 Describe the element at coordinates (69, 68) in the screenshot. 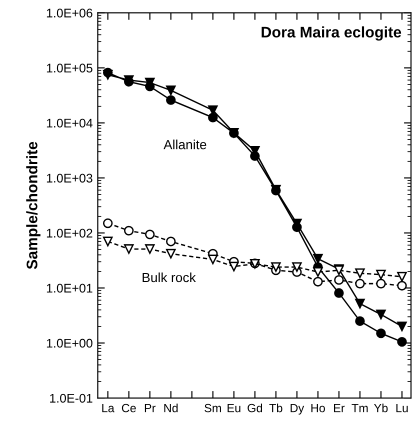

I see `y-tick-label: 1.0E+05` at that location.